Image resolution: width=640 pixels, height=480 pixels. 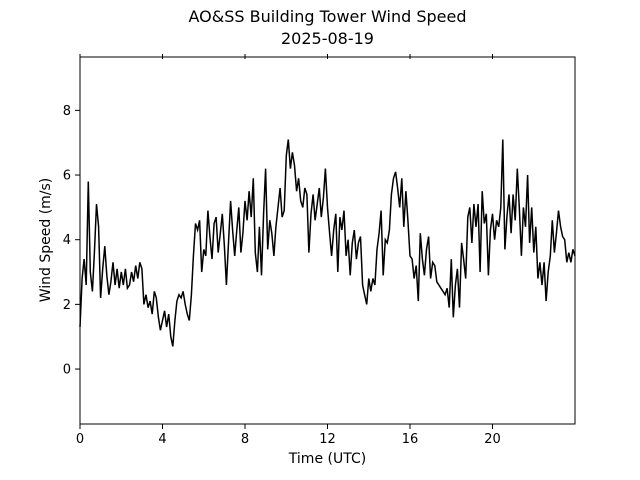 What do you see at coordinates (80, 439) in the screenshot?
I see `x-tick-label: 0` at bounding box center [80, 439].